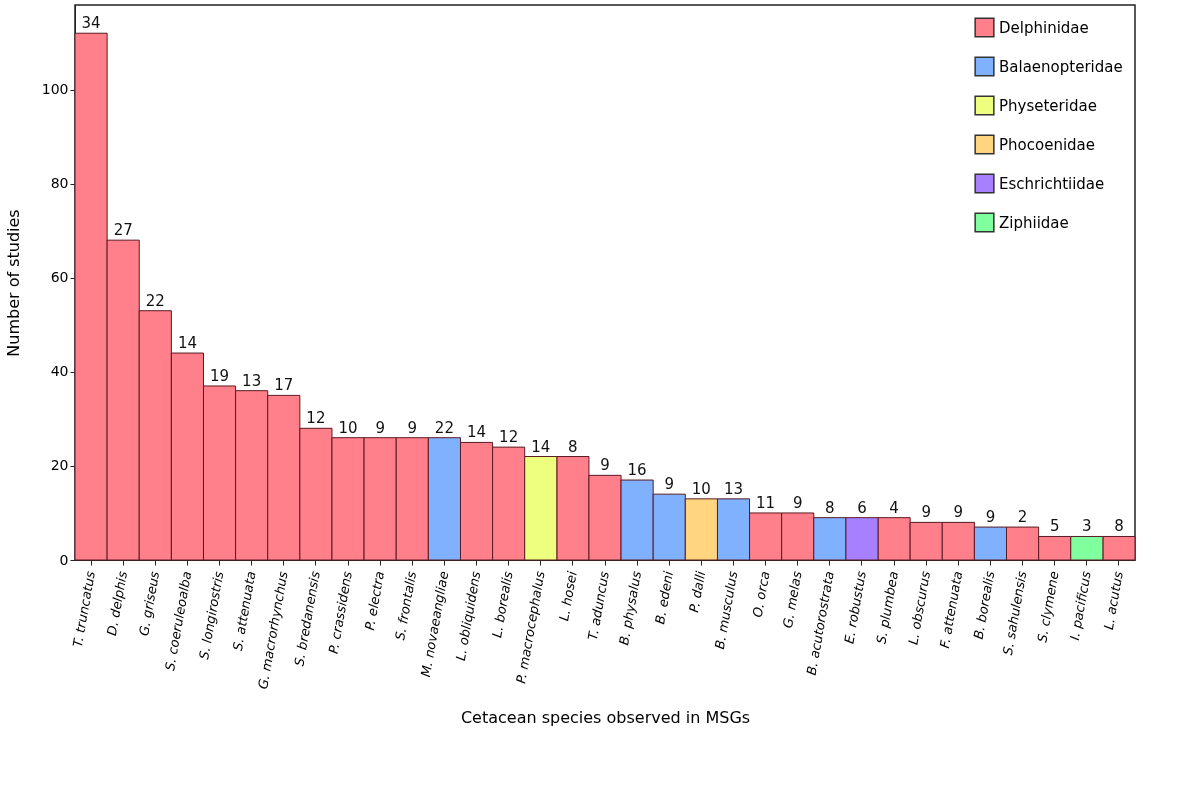  What do you see at coordinates (83, 609) in the screenshot?
I see `x-tick-label: T. truncatus` at bounding box center [83, 609].